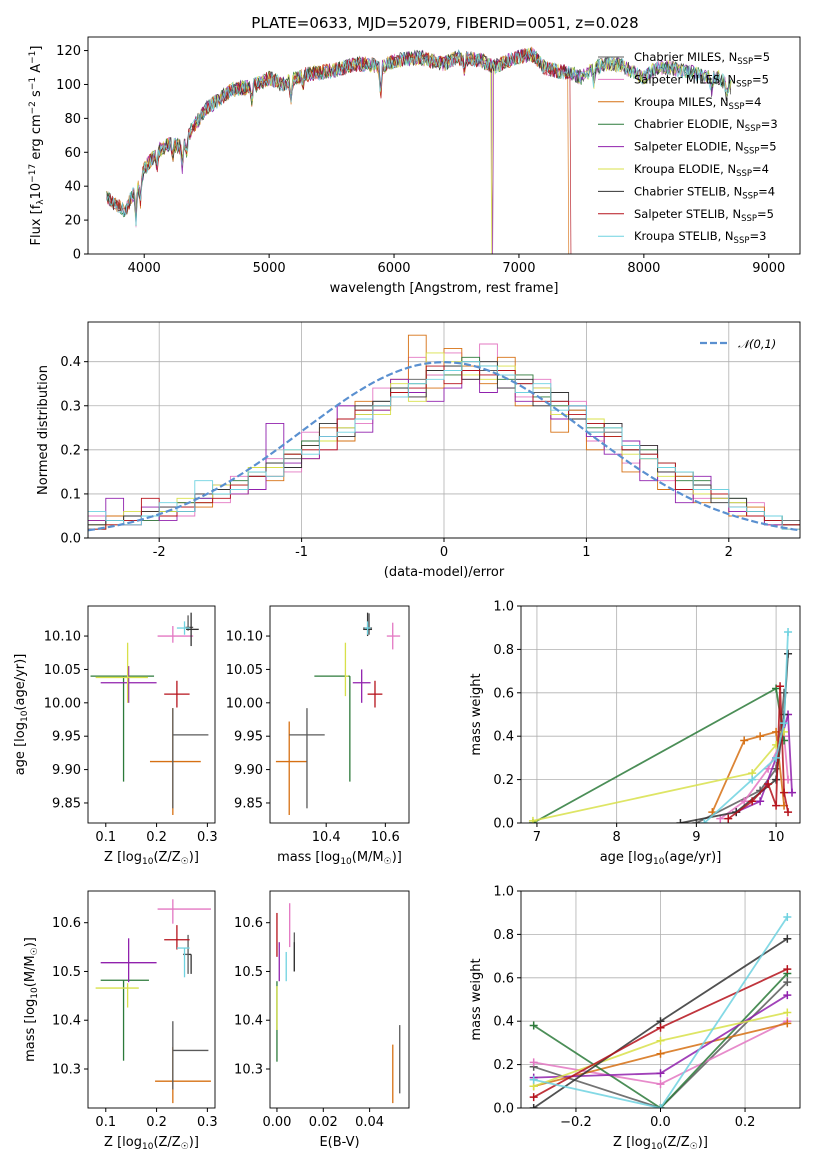 Image resolution: width=819 pixels, height=1170 pixels. What do you see at coordinates (766, 191) in the screenshot?
I see `legend-tail: =4` at bounding box center [766, 191].